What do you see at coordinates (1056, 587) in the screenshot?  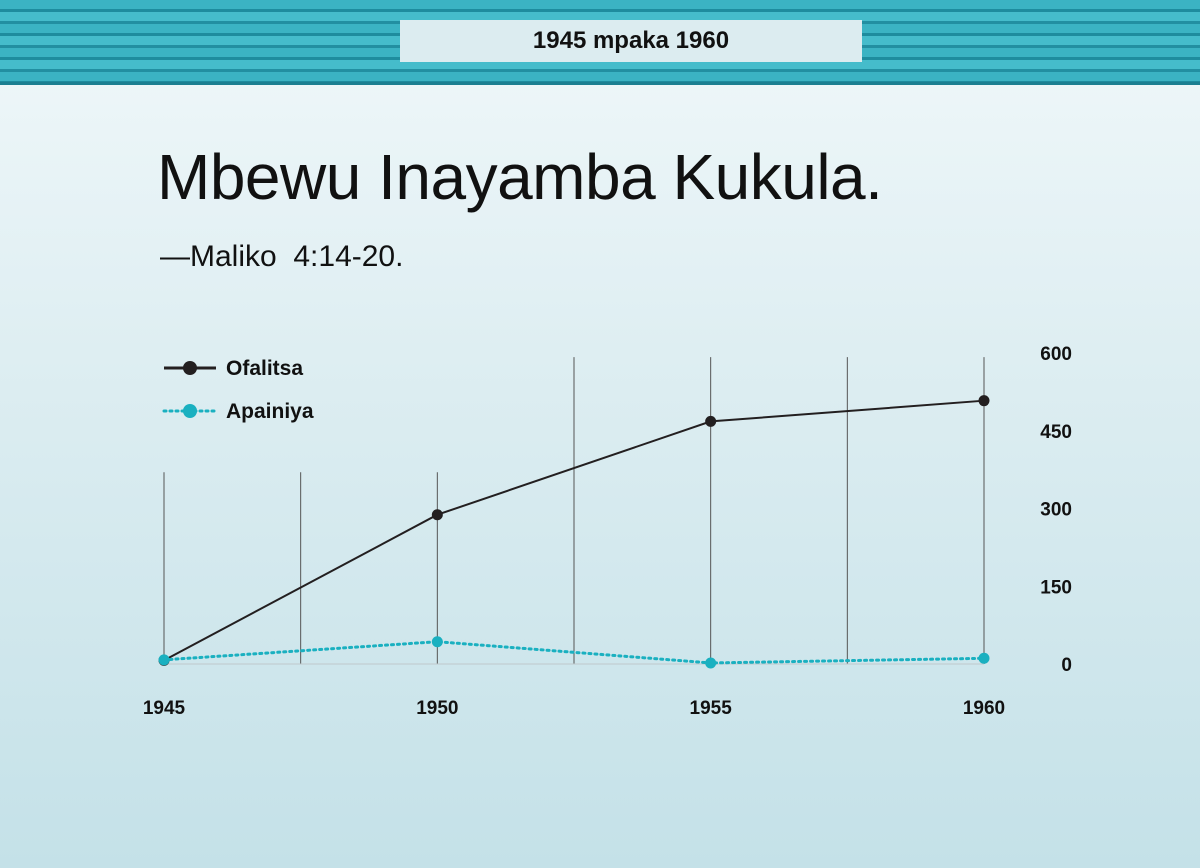 I see `y-tick-label: 150` at bounding box center [1056, 587].